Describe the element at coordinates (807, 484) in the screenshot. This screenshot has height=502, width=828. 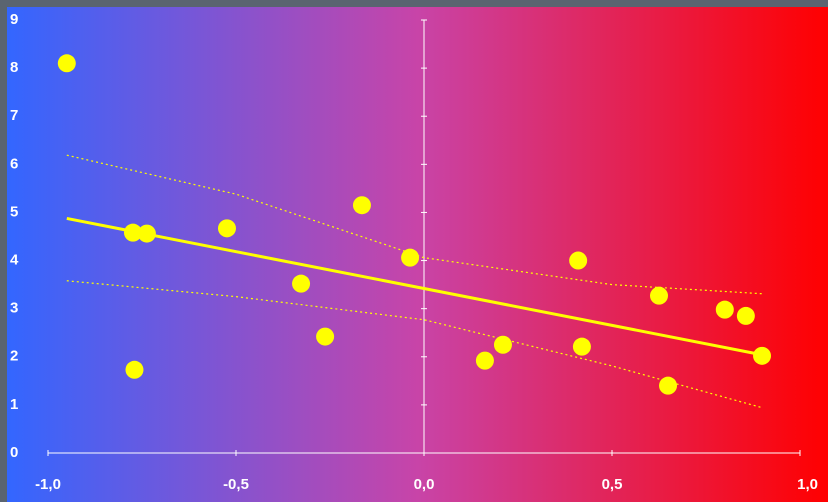
I see `x-tick-label: 1,0` at that location.